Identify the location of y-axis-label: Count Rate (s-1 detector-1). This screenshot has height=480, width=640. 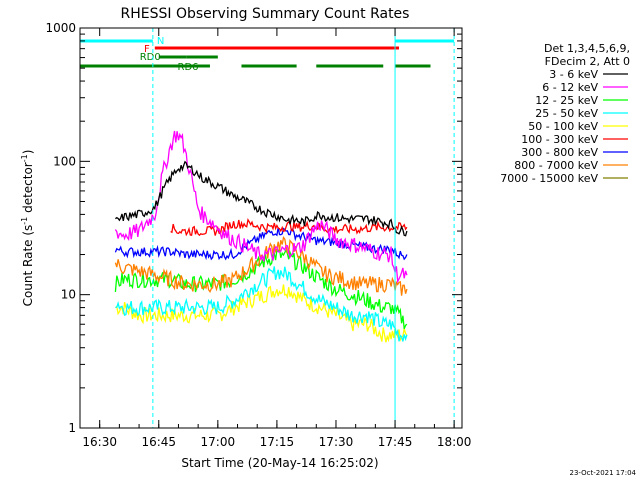
(27, 228).